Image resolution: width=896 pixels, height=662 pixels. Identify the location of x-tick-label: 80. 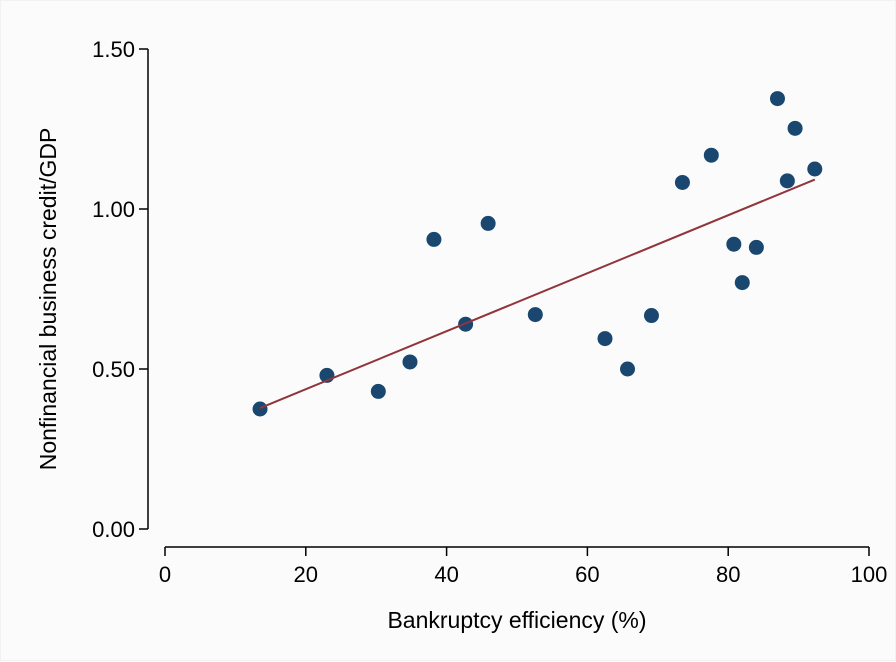
(728, 574).